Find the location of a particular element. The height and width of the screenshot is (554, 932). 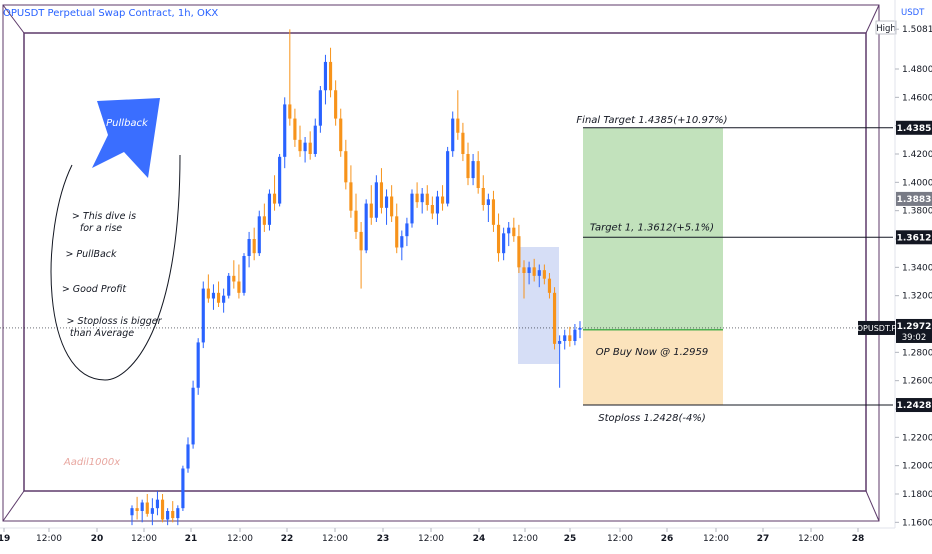

price-label-text: 1.2428 is located at coordinates (914, 406).